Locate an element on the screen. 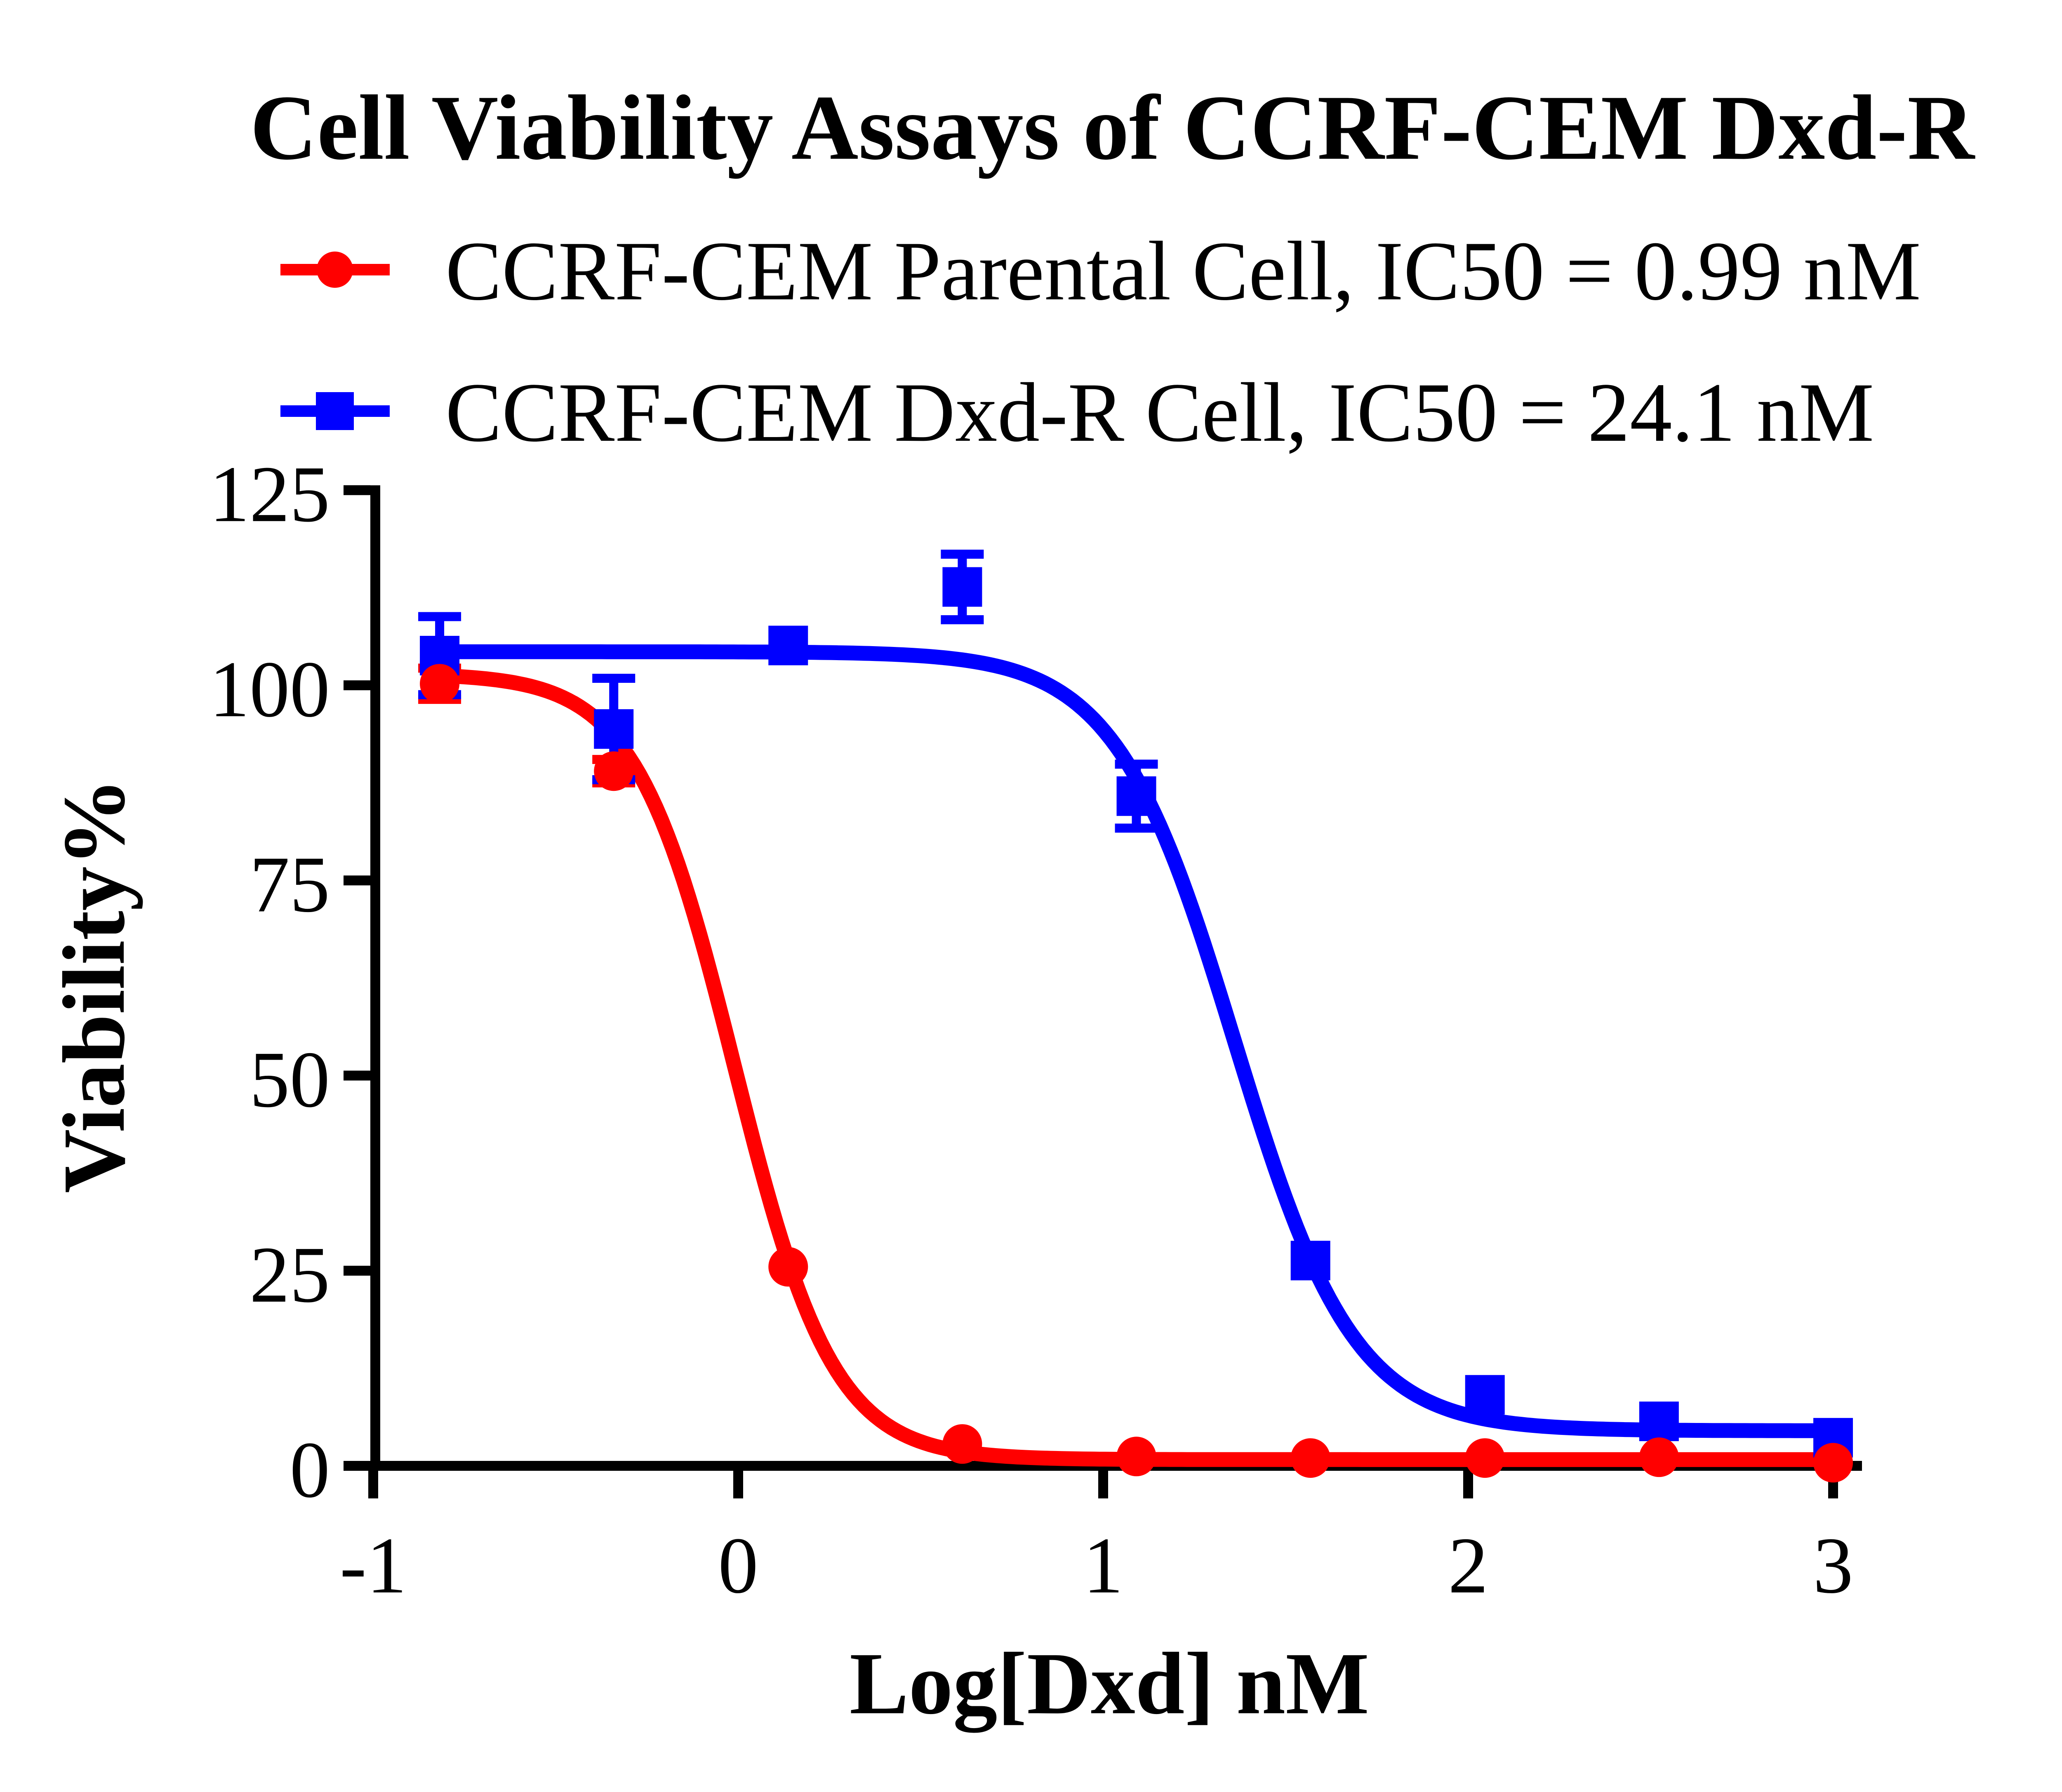 This screenshot has height=1792, width=2062. y-tick-label: 50 is located at coordinates (290, 1080).